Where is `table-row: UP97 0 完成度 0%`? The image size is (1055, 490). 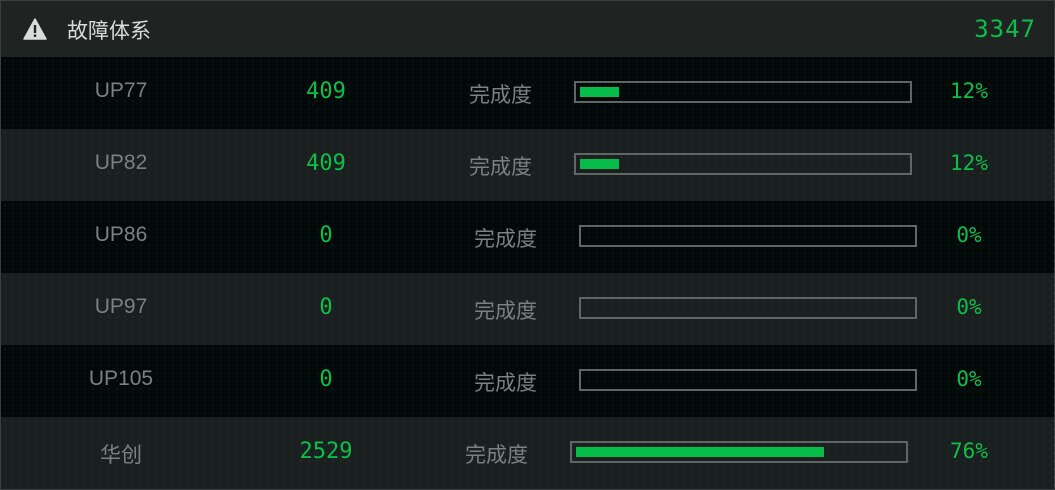
table-row: UP97 0 完成度 0% is located at coordinates (527, 309).